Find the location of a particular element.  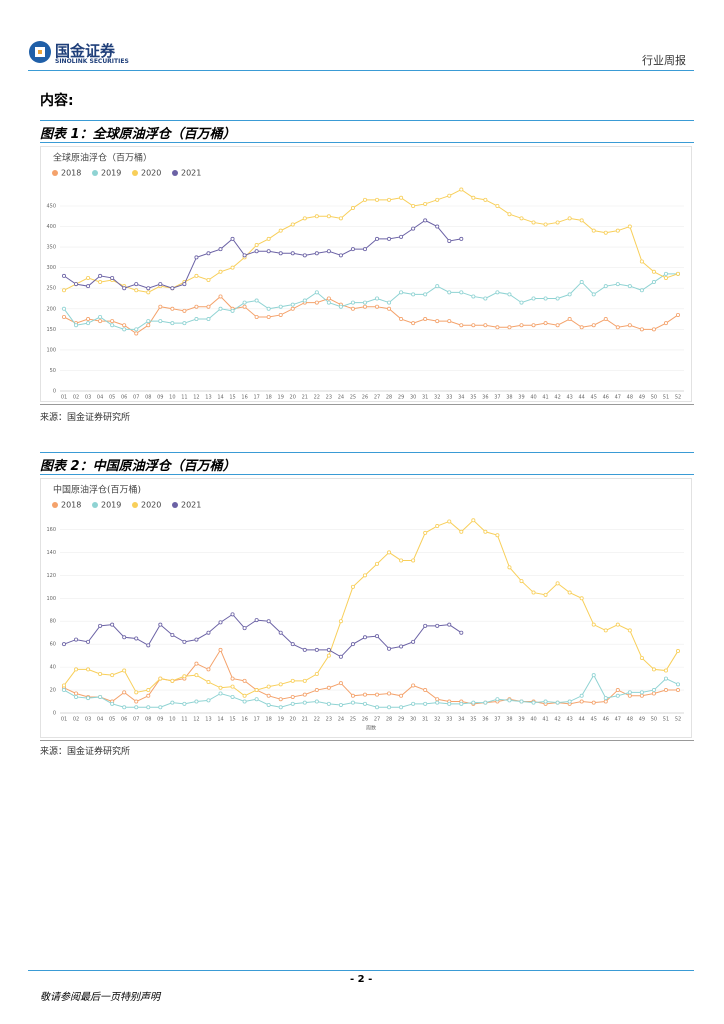

x-tick-label: 35 is located at coordinates (473, 398).